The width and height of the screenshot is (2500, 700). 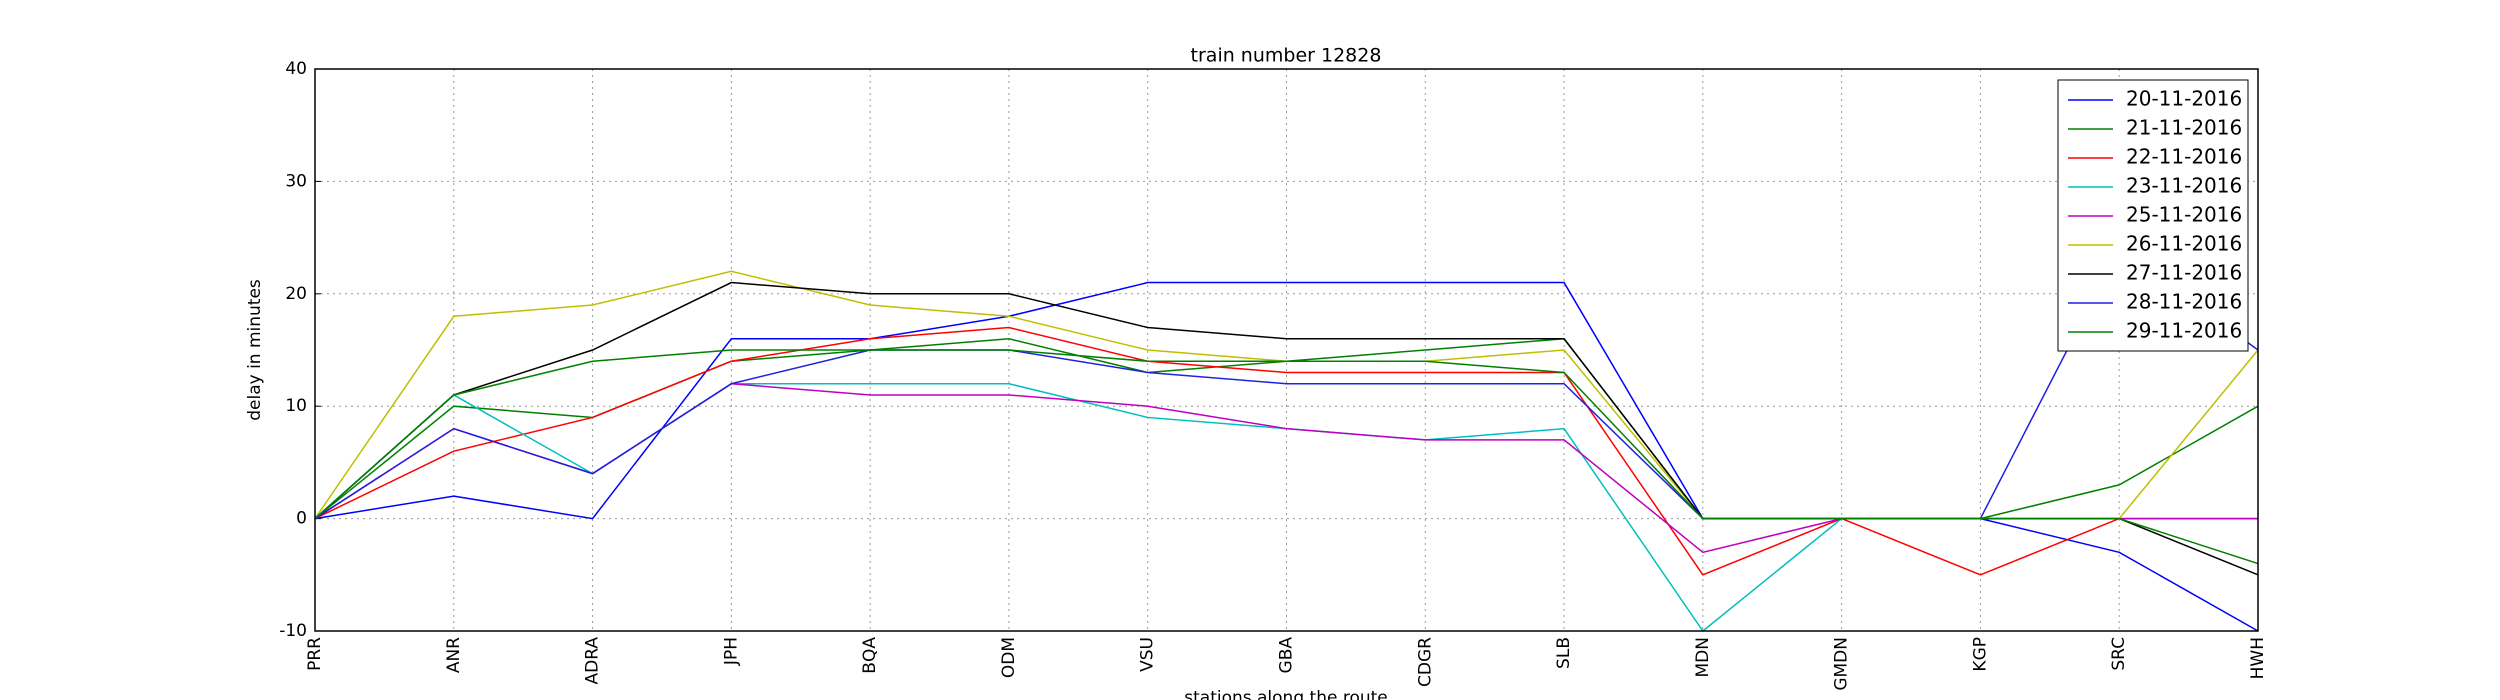 What do you see at coordinates (593, 661) in the screenshot?
I see `x-tick-label: ADRA` at bounding box center [593, 661].